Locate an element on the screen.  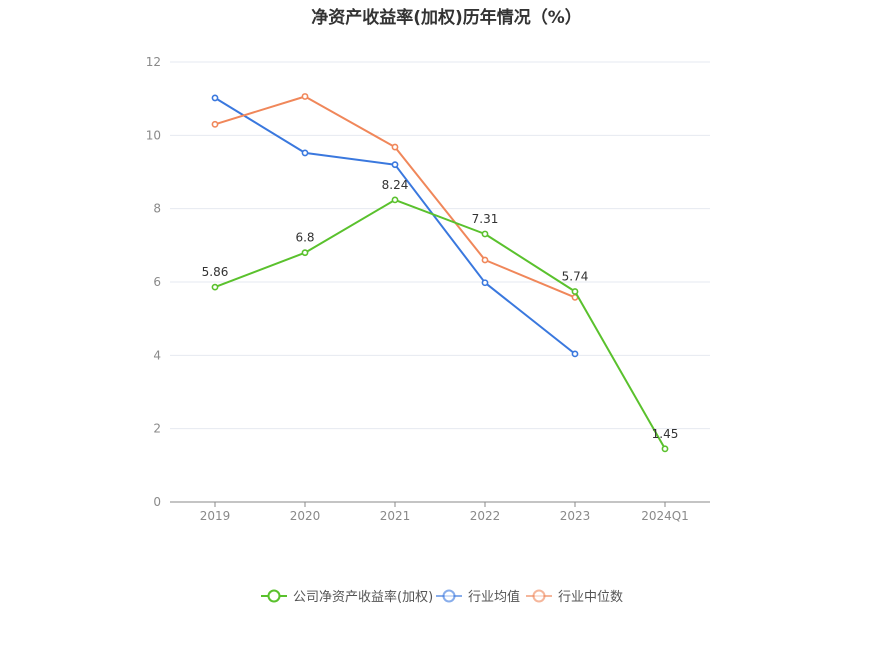
y-tick-label: 2 is located at coordinates (157, 429).